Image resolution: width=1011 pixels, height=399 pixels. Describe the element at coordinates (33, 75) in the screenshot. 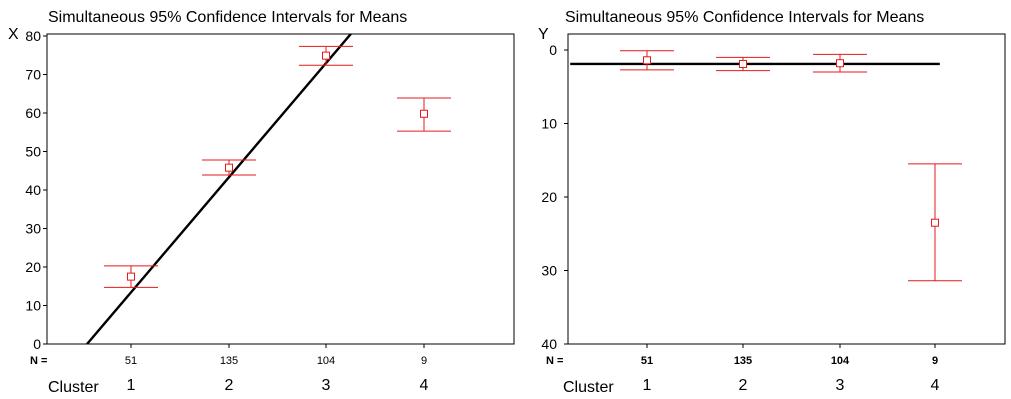

I see `y-tick-label: 70` at that location.